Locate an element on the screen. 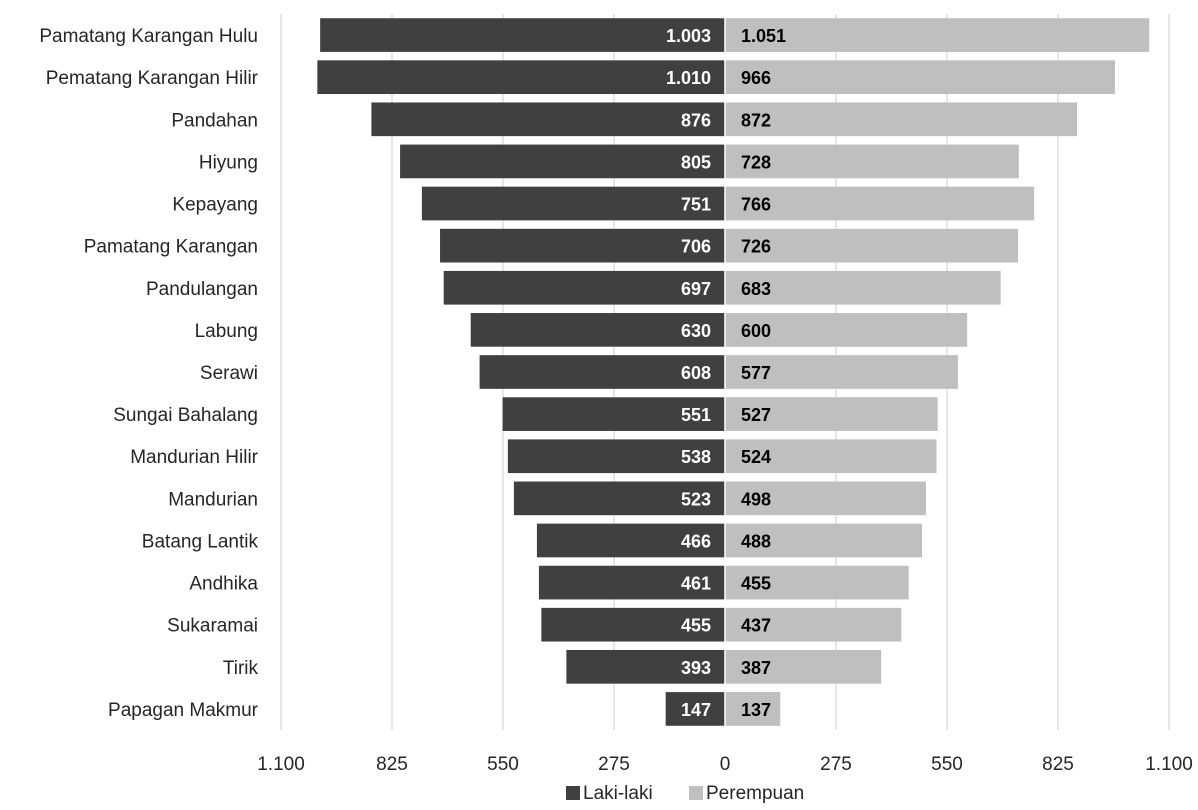 This screenshot has height=810, width=1198. data-label-perempuan: 726 is located at coordinates (756, 247).